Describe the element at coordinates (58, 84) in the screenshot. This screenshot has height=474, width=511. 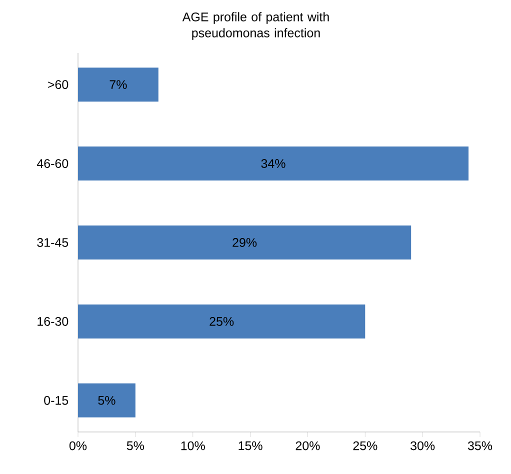
I see `y-tick-label: >60` at that location.